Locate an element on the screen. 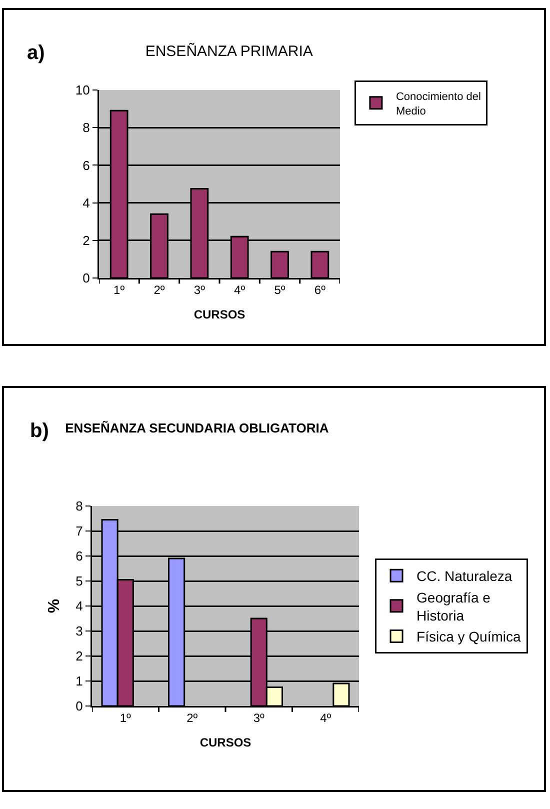 The height and width of the screenshot is (809, 550). text: a) is located at coordinates (36, 53).